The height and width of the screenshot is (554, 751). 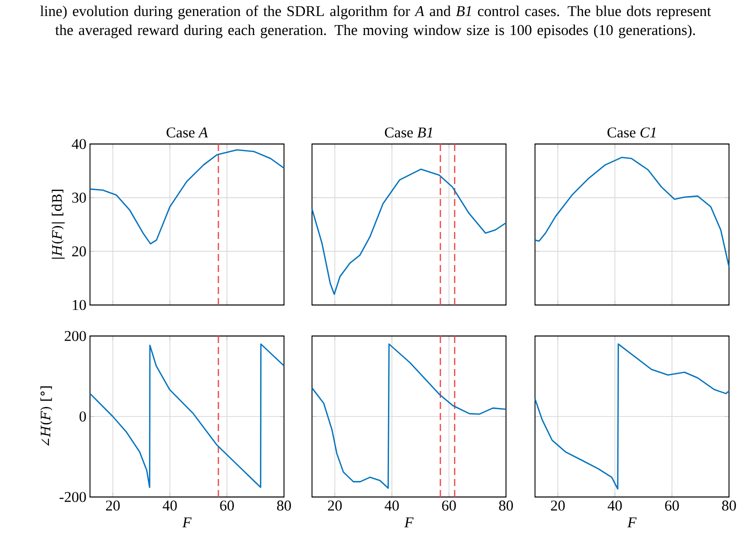 I want to click on chart-title: Case A, so click(x=187, y=132).